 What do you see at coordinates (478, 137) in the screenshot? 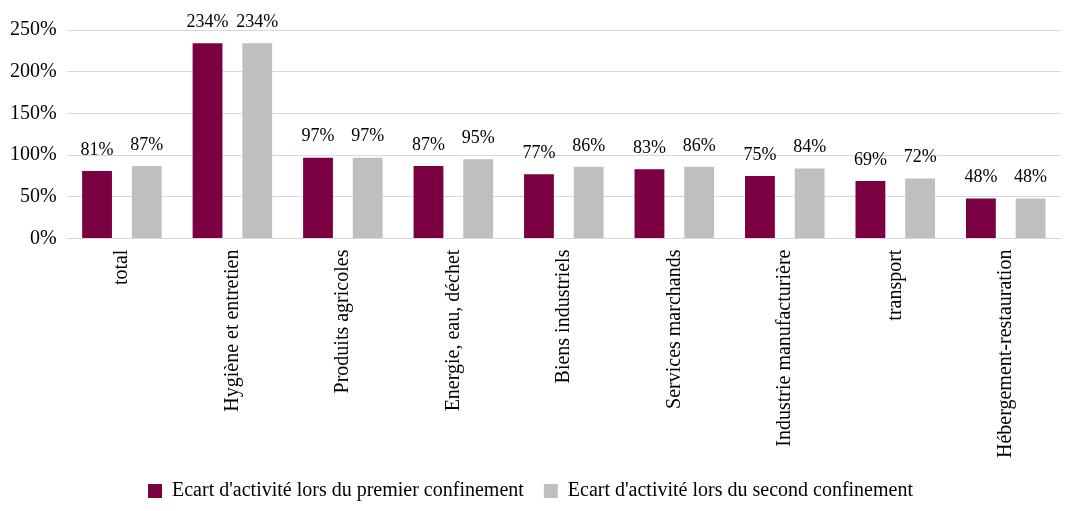
I see `data-label: 95%` at bounding box center [478, 137].